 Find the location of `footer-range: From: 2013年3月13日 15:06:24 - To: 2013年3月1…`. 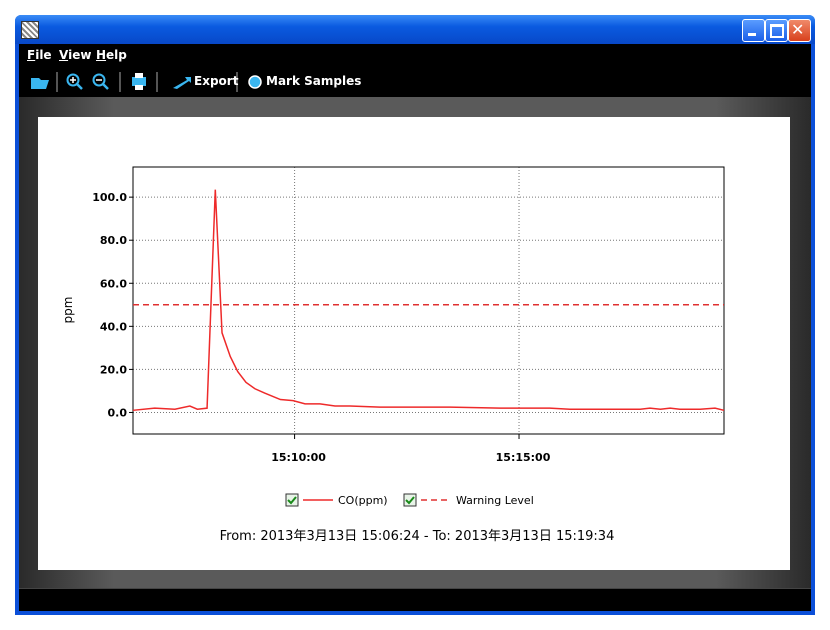

footer-range: From: 2013年3月13日 15:06:24 - To: 2013年3月1… is located at coordinates (417, 536).